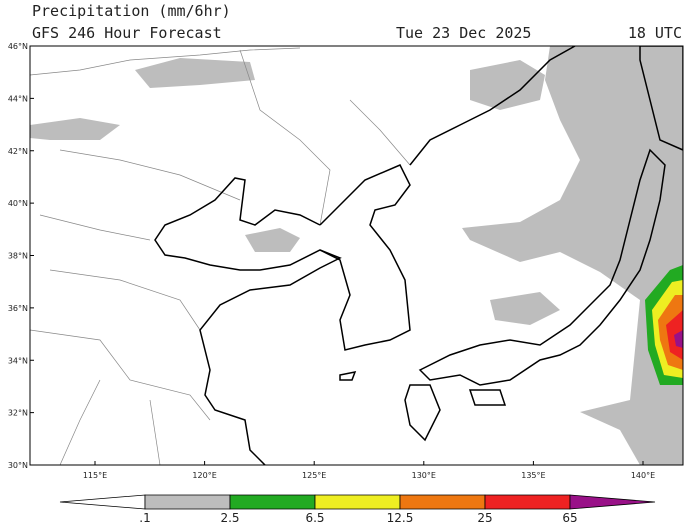 This screenshot has height=525, width=700. Describe the element at coordinates (424, 475) in the screenshot. I see `lon-label: 130°E` at that location.